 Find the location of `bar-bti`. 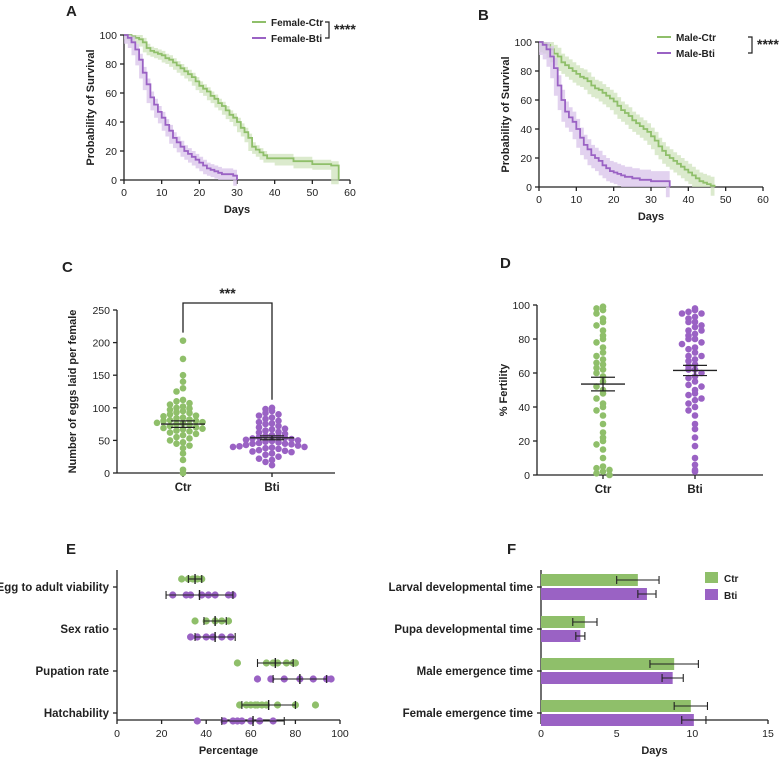

bar-bti is located at coordinates (607, 678).